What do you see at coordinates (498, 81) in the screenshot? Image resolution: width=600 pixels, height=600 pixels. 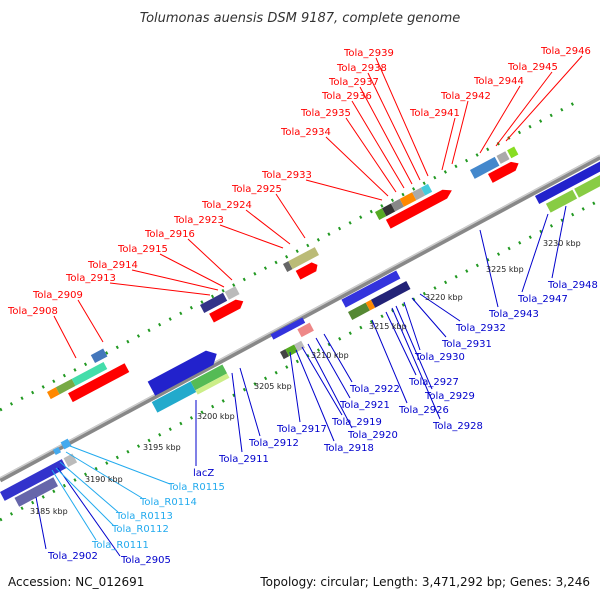 I see `label-tola-2944: Tola_2944` at bounding box center [498, 81].